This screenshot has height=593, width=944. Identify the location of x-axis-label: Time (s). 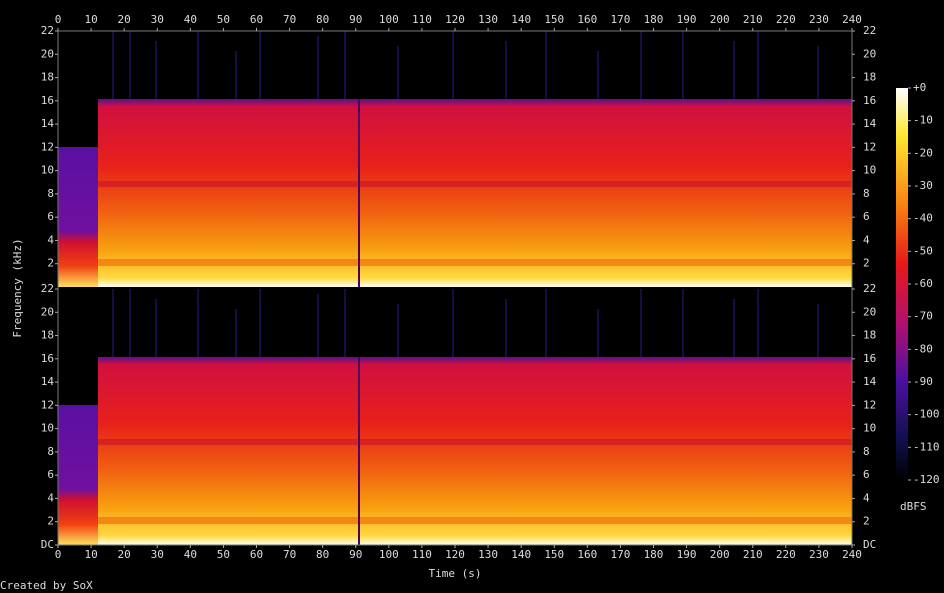
(455, 573).